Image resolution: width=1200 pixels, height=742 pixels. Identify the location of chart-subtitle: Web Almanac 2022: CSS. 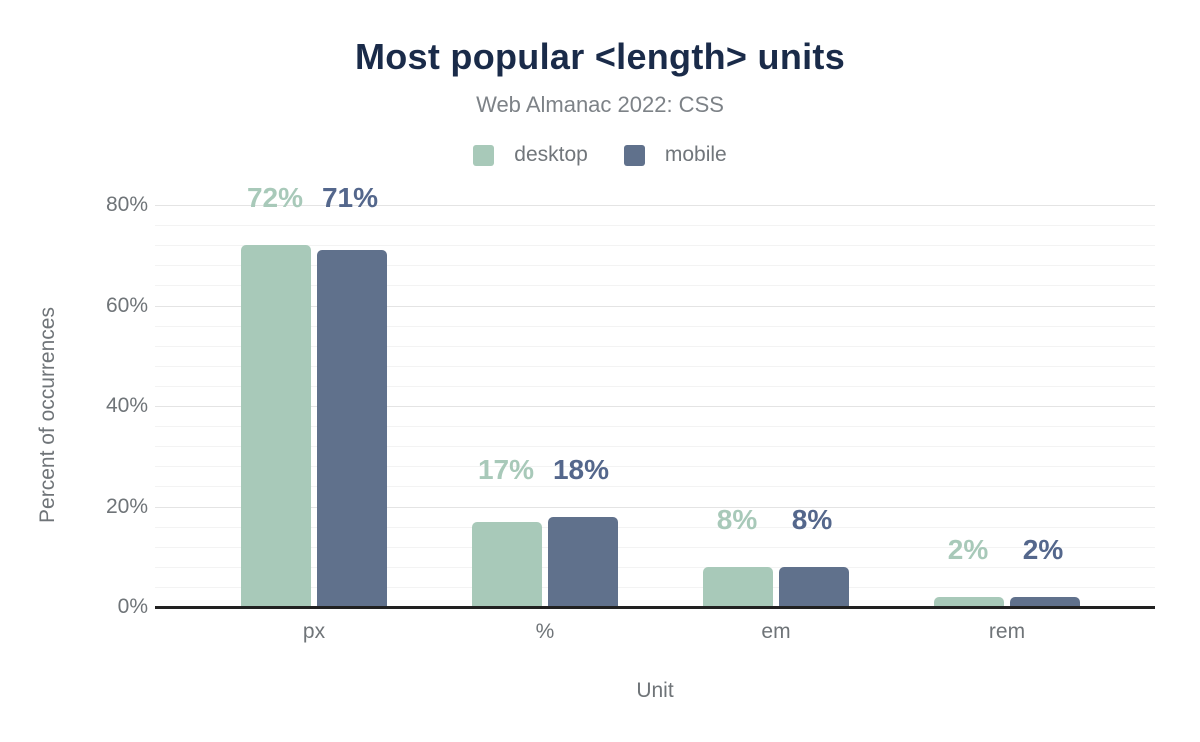
(600, 104).